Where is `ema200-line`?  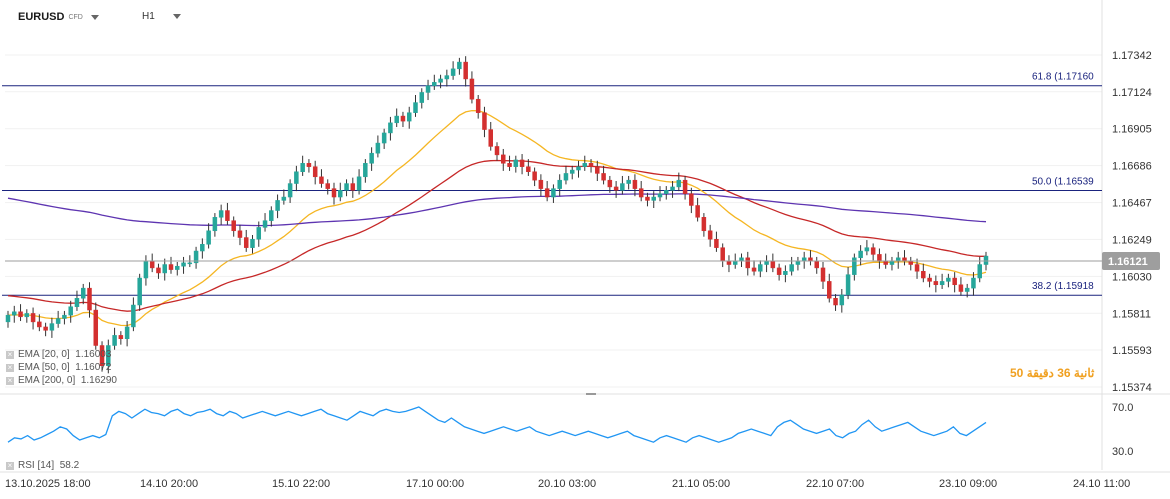 ema200-line is located at coordinates (497, 210).